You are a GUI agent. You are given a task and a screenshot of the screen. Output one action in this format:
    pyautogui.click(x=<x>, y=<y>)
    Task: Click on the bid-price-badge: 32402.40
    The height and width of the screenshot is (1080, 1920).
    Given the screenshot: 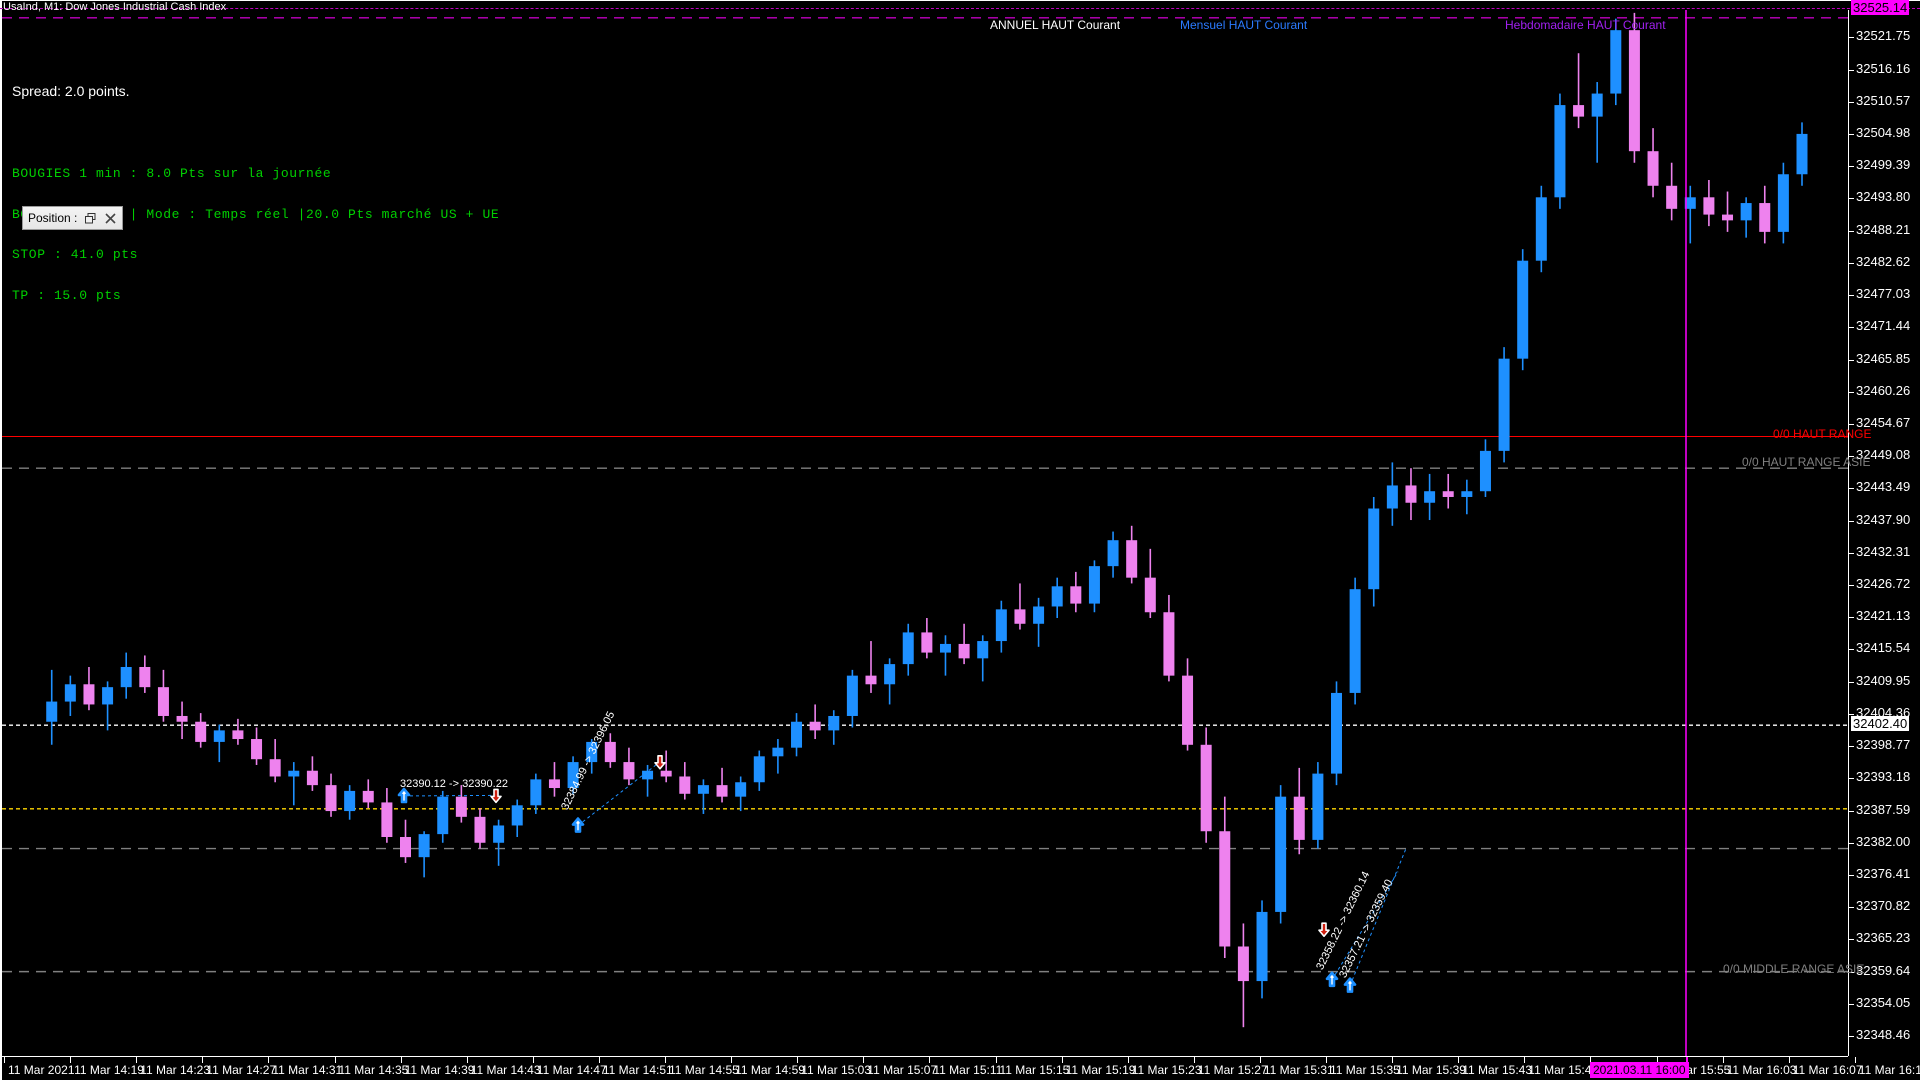 What is the action you would take?
    pyautogui.click(x=1880, y=724)
    